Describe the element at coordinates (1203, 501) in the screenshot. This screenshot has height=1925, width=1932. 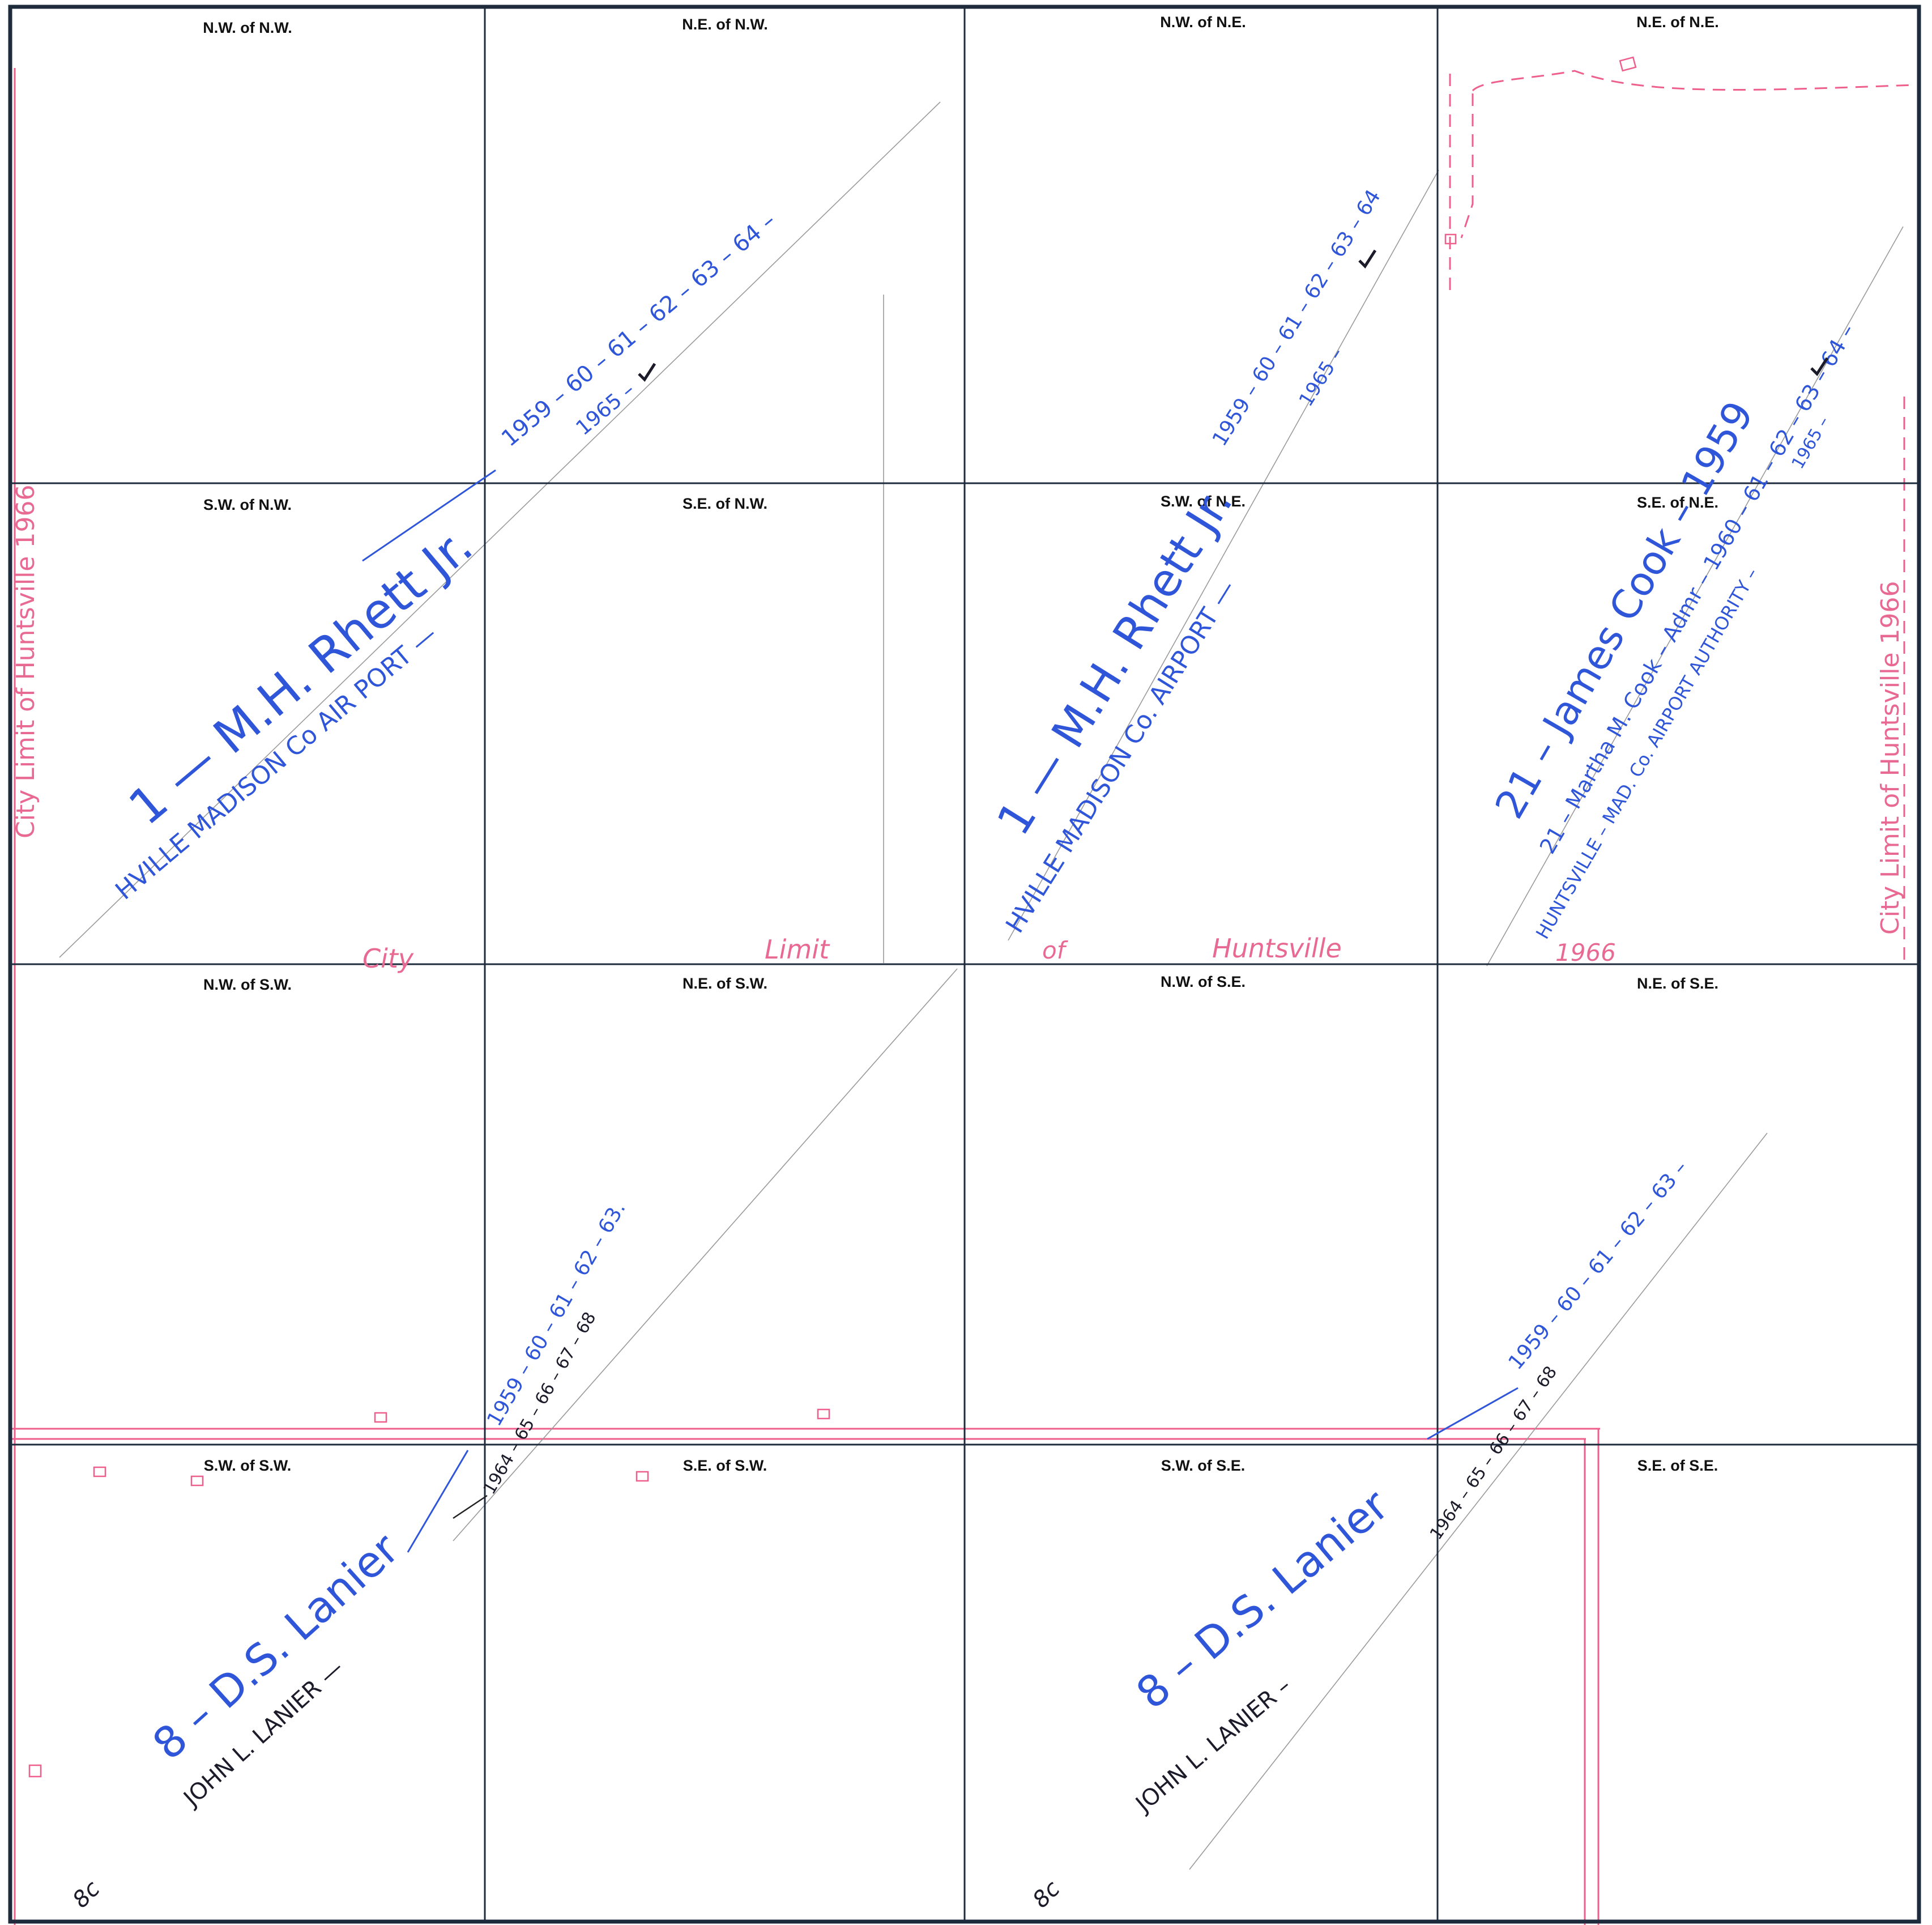
I see `header-sw-ne: S.W. of N.E.` at that location.